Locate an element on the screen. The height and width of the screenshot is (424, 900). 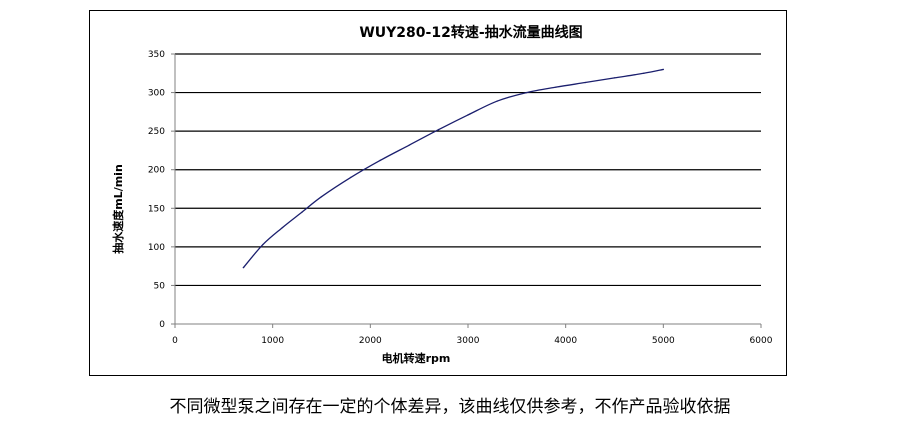
disclaimer-caption: 不同微型泵之间存在一定的个体差异，该曲线仅供参考，不作产品验收依据 is located at coordinates (450, 407).